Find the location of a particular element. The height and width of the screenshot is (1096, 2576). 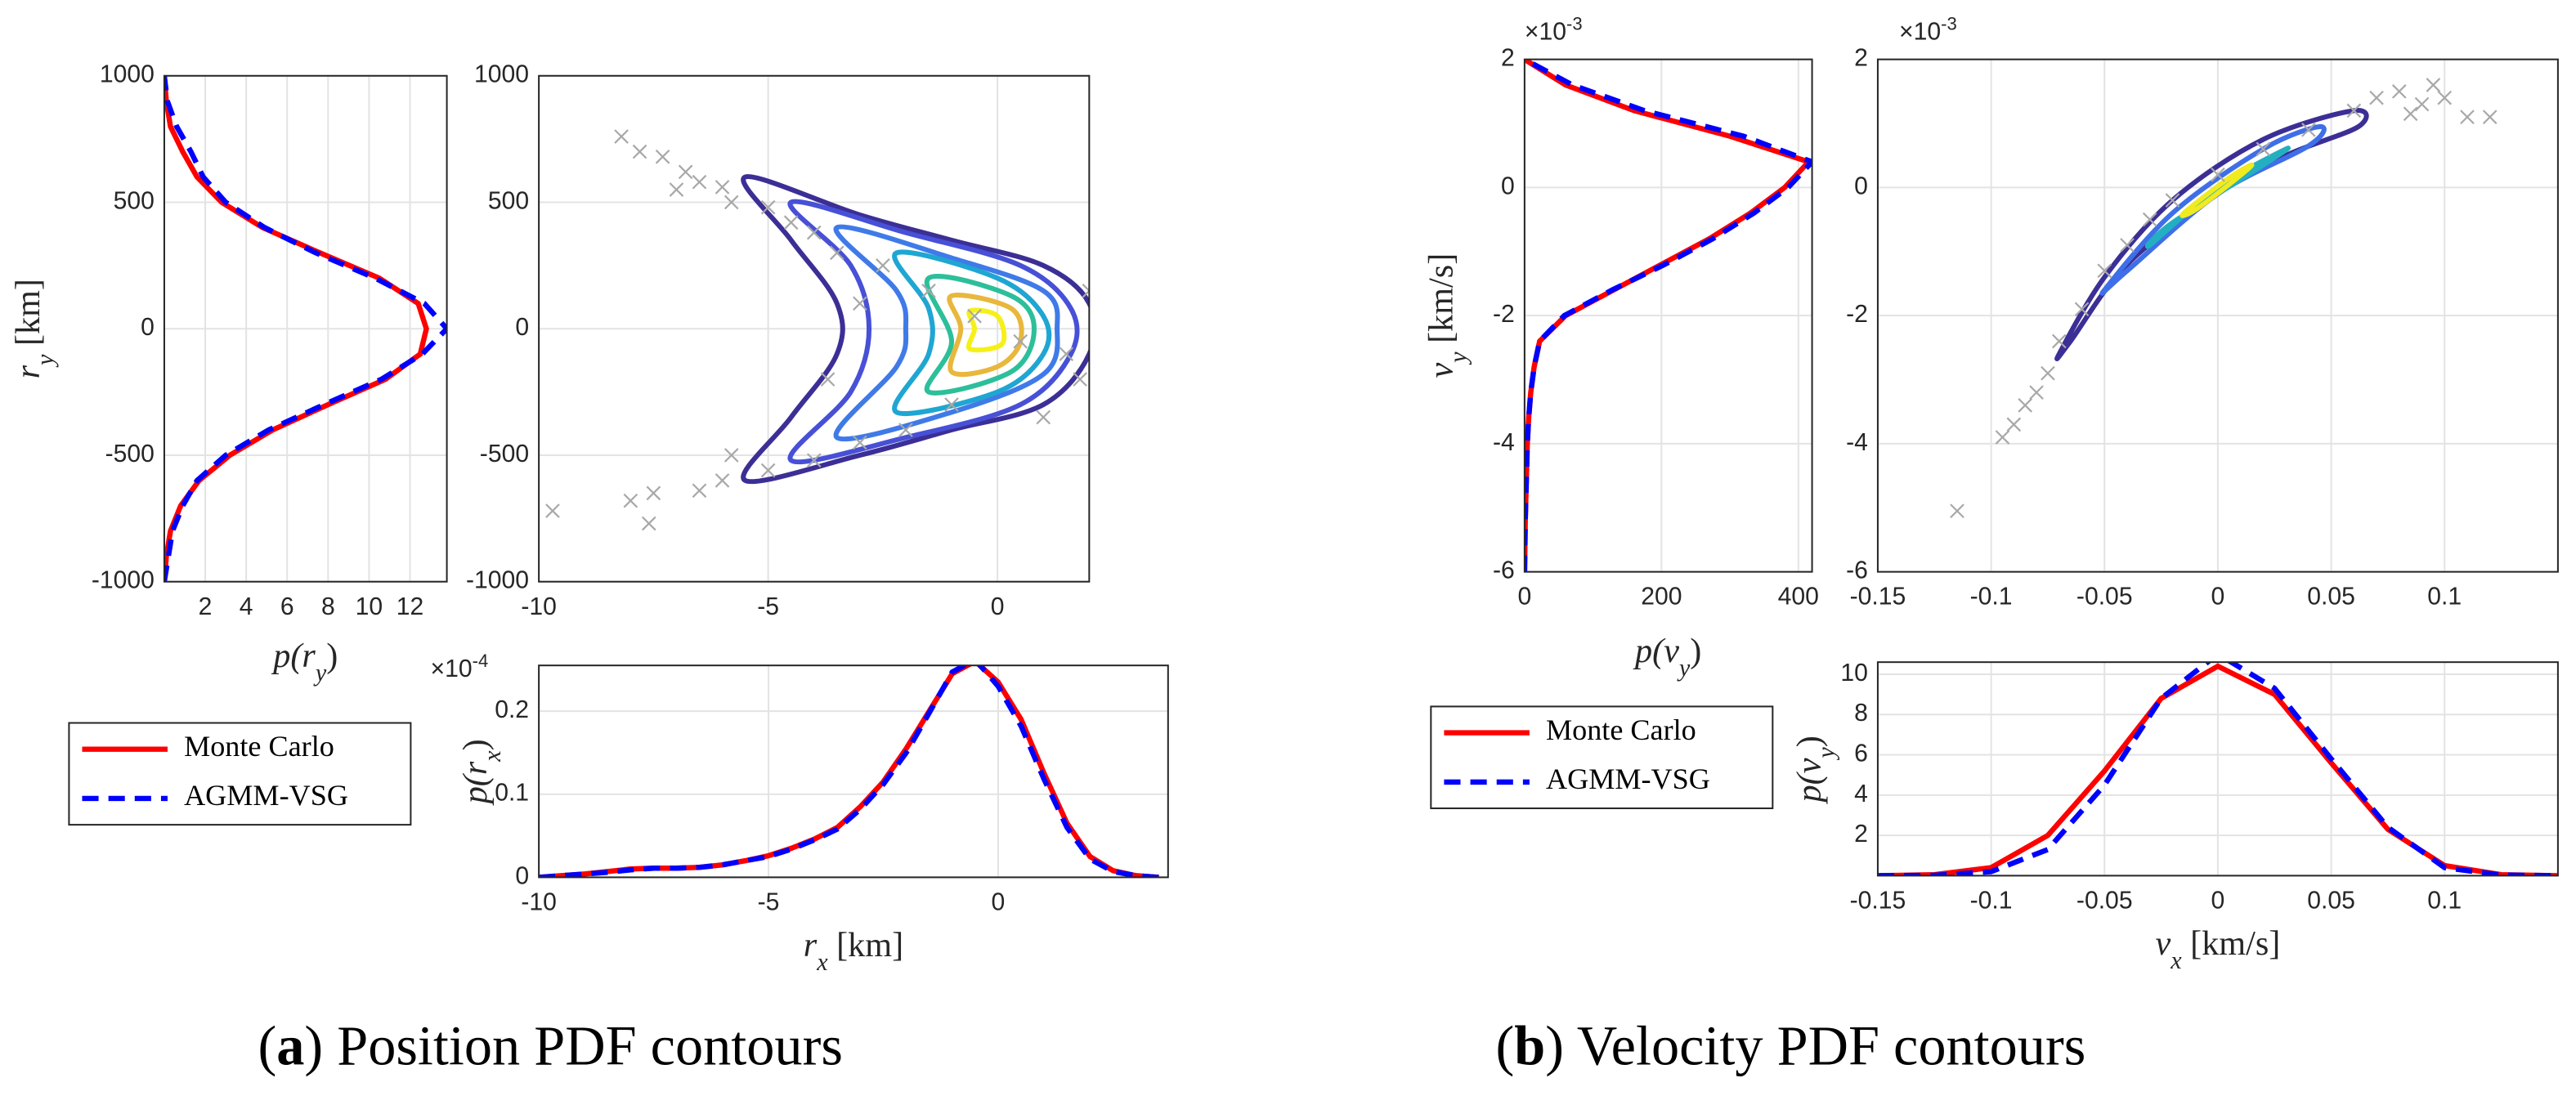

y-tick-label: -6 is located at coordinates (1504, 570).